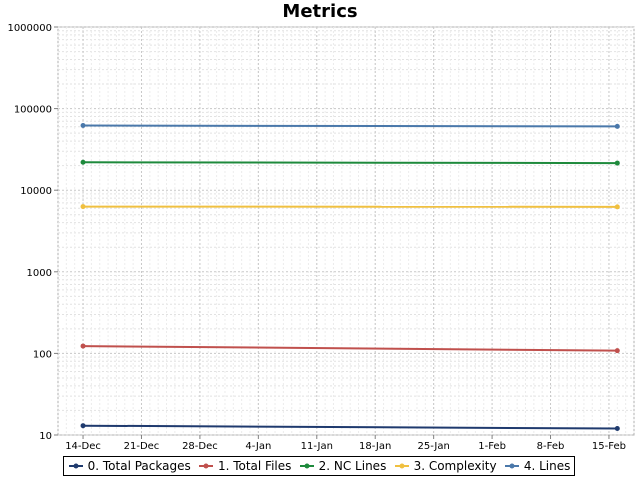  I want to click on legend-item: 2. NC Lines, so click(343, 466).